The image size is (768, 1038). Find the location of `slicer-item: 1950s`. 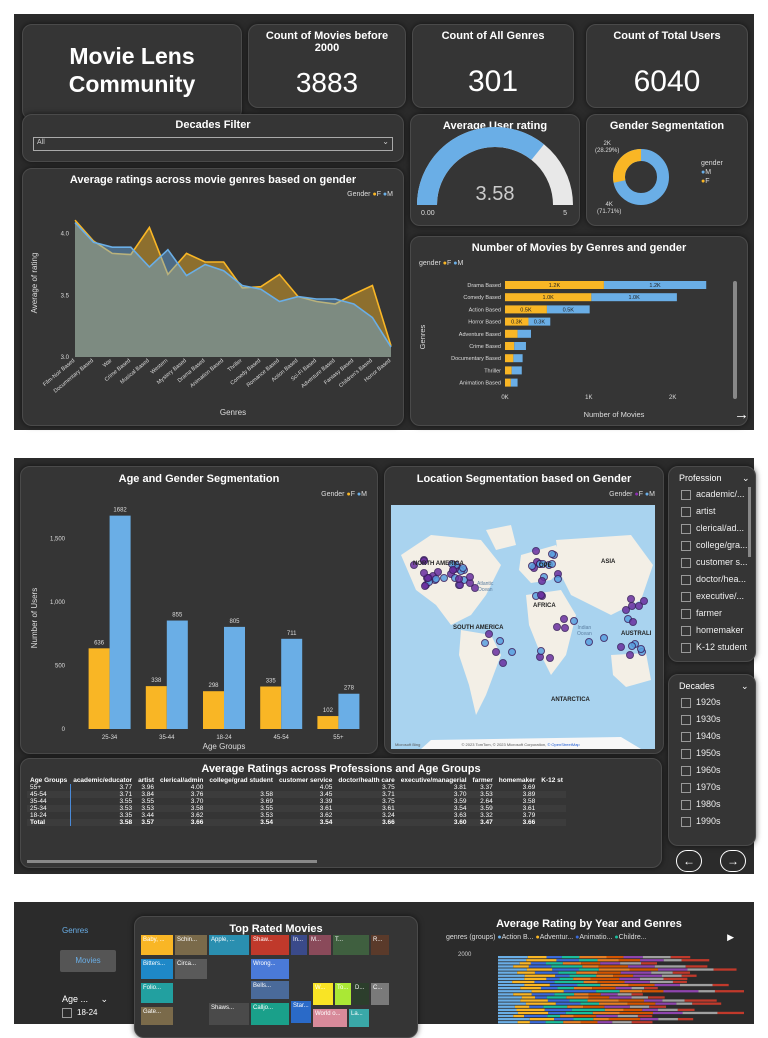

slicer-item: 1950s is located at coordinates (701, 753).